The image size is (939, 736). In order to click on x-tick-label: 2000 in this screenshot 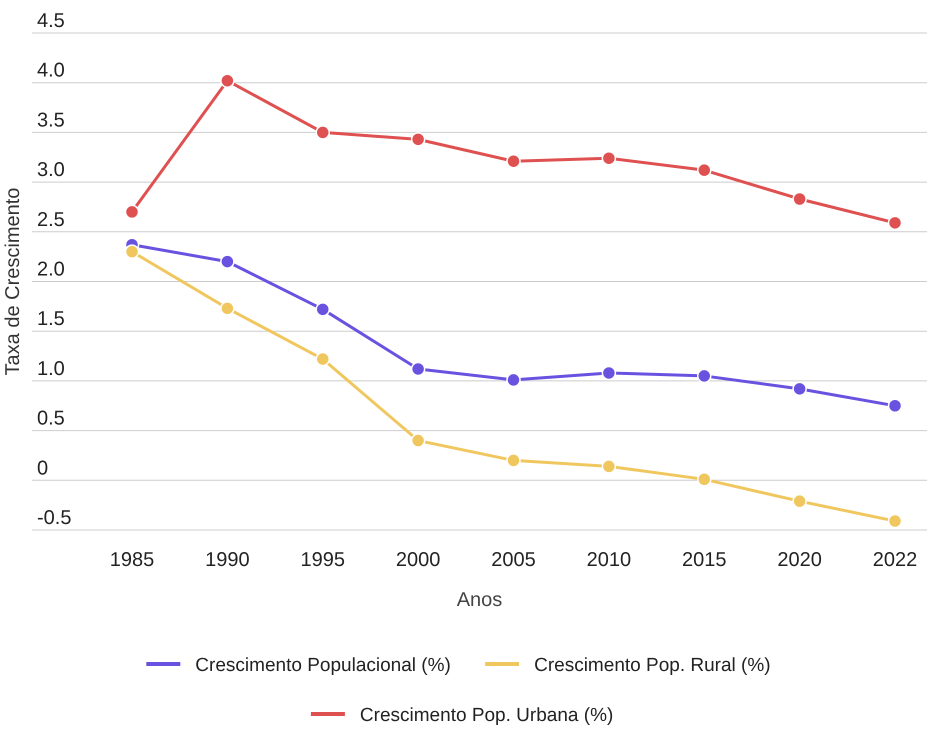, I will do `click(418, 560)`.